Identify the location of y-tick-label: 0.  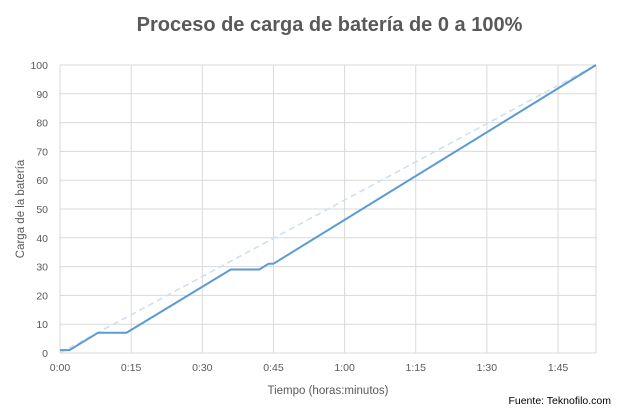
(45, 354).